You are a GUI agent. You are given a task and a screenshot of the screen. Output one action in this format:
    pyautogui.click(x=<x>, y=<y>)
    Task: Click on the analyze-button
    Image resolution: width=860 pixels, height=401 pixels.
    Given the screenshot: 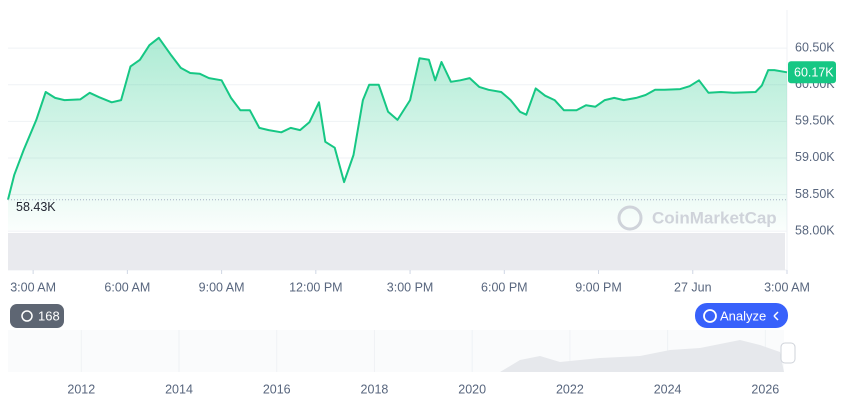 What is the action you would take?
    pyautogui.click(x=741, y=315)
    